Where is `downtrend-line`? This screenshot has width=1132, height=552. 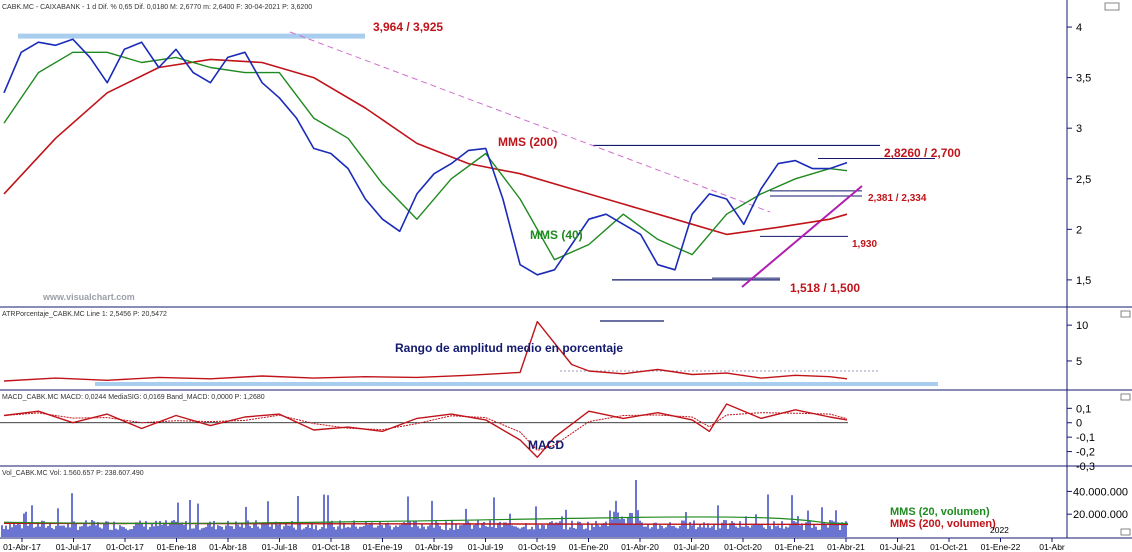 downtrend-line is located at coordinates (530, 122).